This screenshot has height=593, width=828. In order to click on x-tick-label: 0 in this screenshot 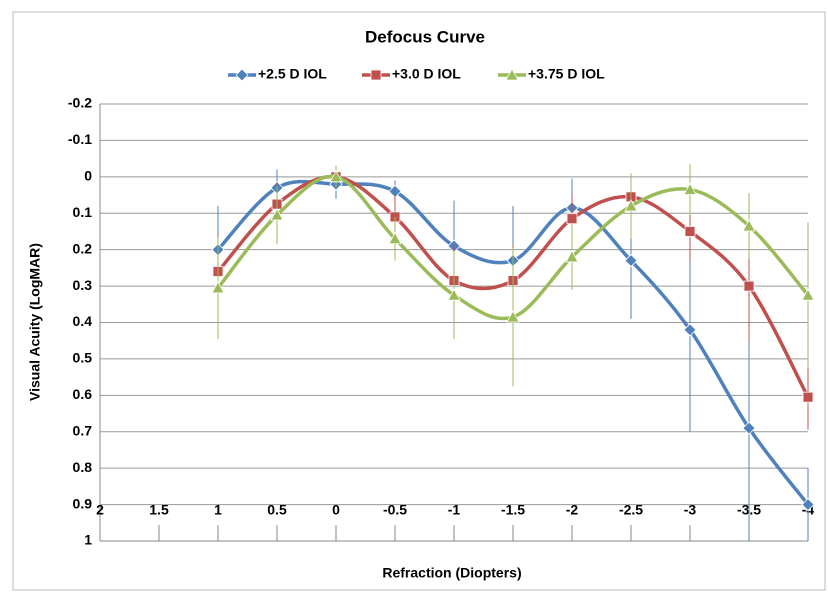, I will do `click(336, 510)`.